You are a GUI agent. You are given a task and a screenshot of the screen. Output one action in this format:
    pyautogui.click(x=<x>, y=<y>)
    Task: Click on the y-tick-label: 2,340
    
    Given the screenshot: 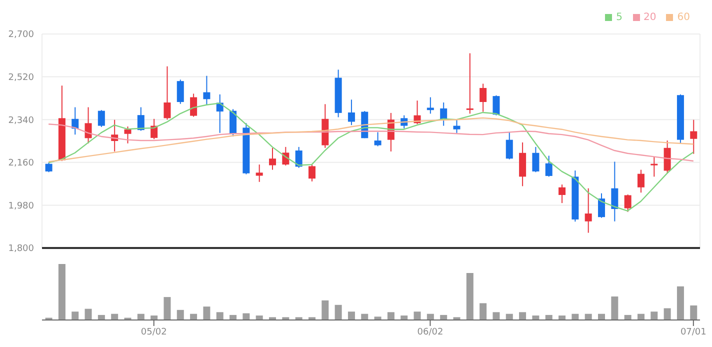 What is the action you would take?
    pyautogui.click(x=21, y=121)
    